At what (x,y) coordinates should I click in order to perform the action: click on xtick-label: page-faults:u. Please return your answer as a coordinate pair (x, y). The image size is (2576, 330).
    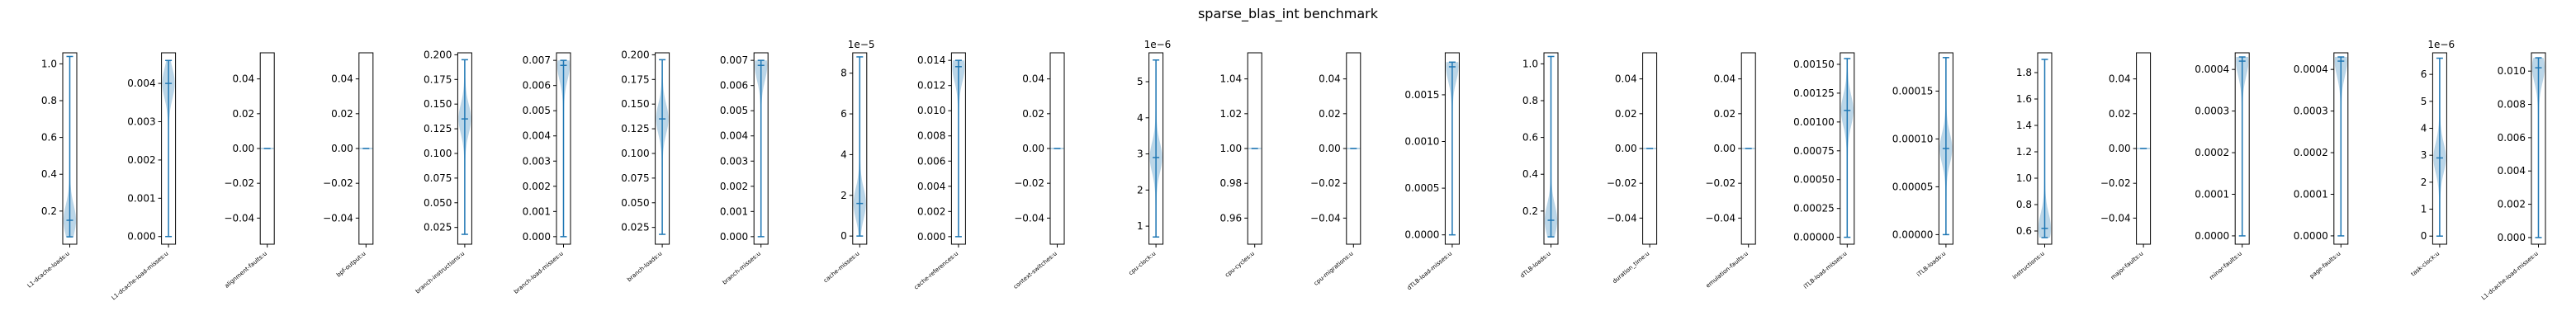
    Looking at the image, I should click on (2325, 265).